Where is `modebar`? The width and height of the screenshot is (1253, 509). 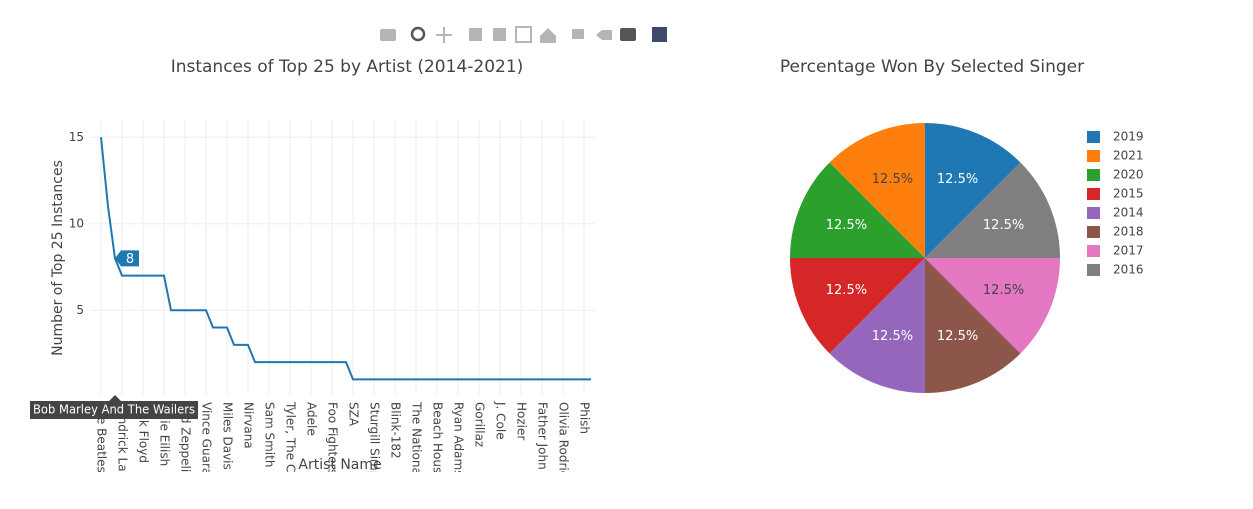 modebar is located at coordinates (523, 34).